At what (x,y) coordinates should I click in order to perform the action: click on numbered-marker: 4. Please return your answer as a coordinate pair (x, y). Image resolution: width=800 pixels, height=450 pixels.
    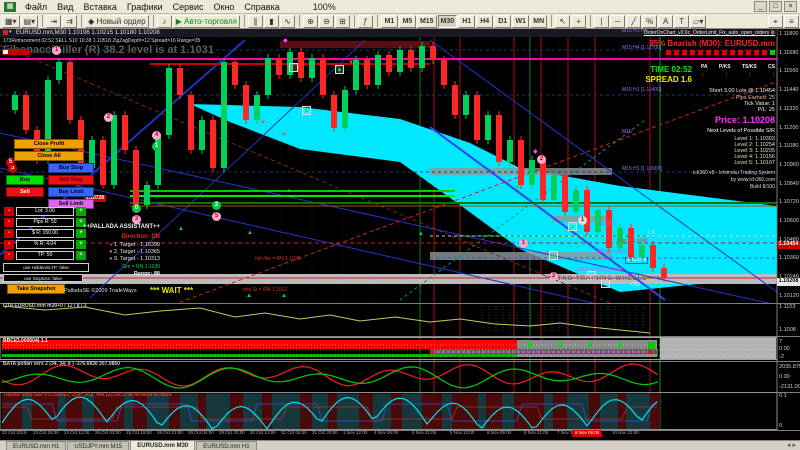
    Looking at the image, I should click on (156, 135).